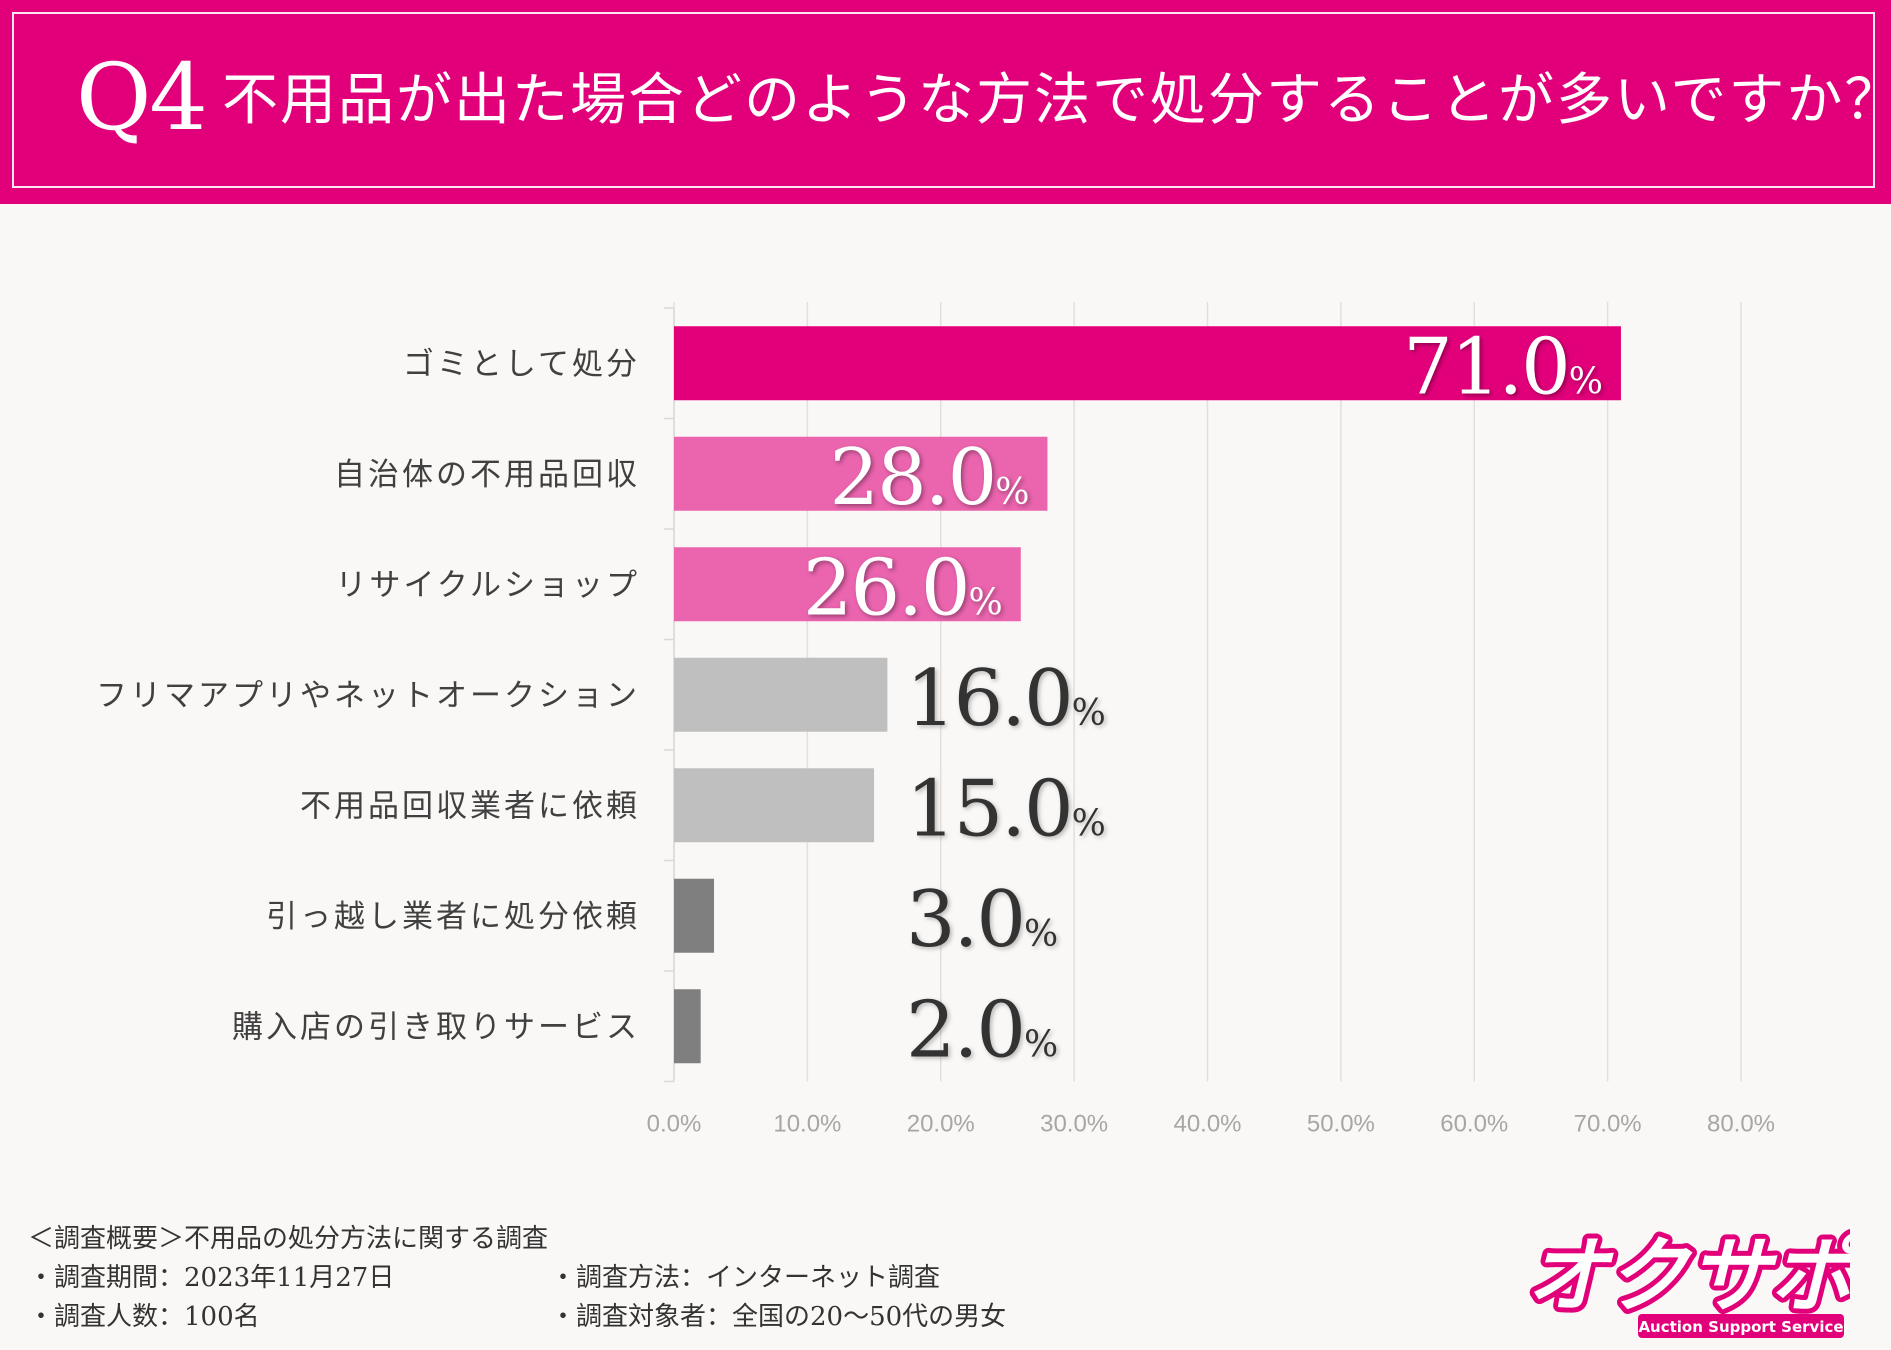 Image resolution: width=1891 pixels, height=1350 pixels. What do you see at coordinates (1207, 1124) in the screenshot?
I see `x-tick-label: 40.0%` at bounding box center [1207, 1124].